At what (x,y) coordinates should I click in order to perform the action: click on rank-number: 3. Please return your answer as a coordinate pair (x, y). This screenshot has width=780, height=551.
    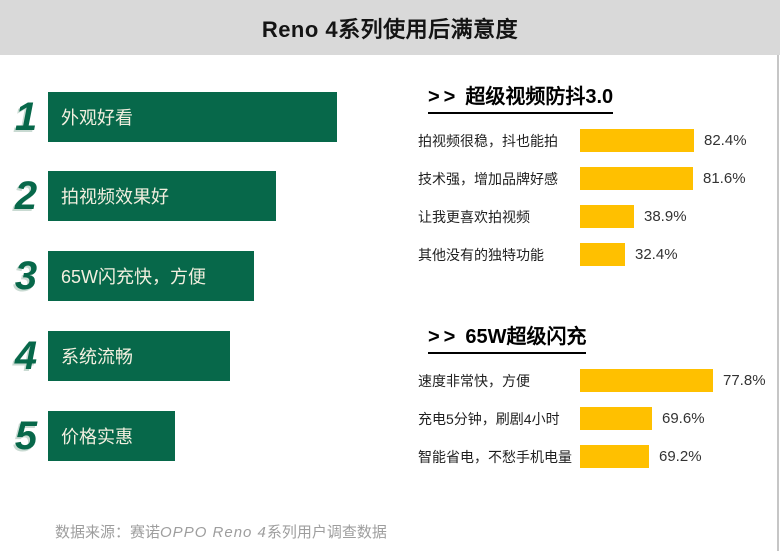
    Looking at the image, I should click on (26, 276).